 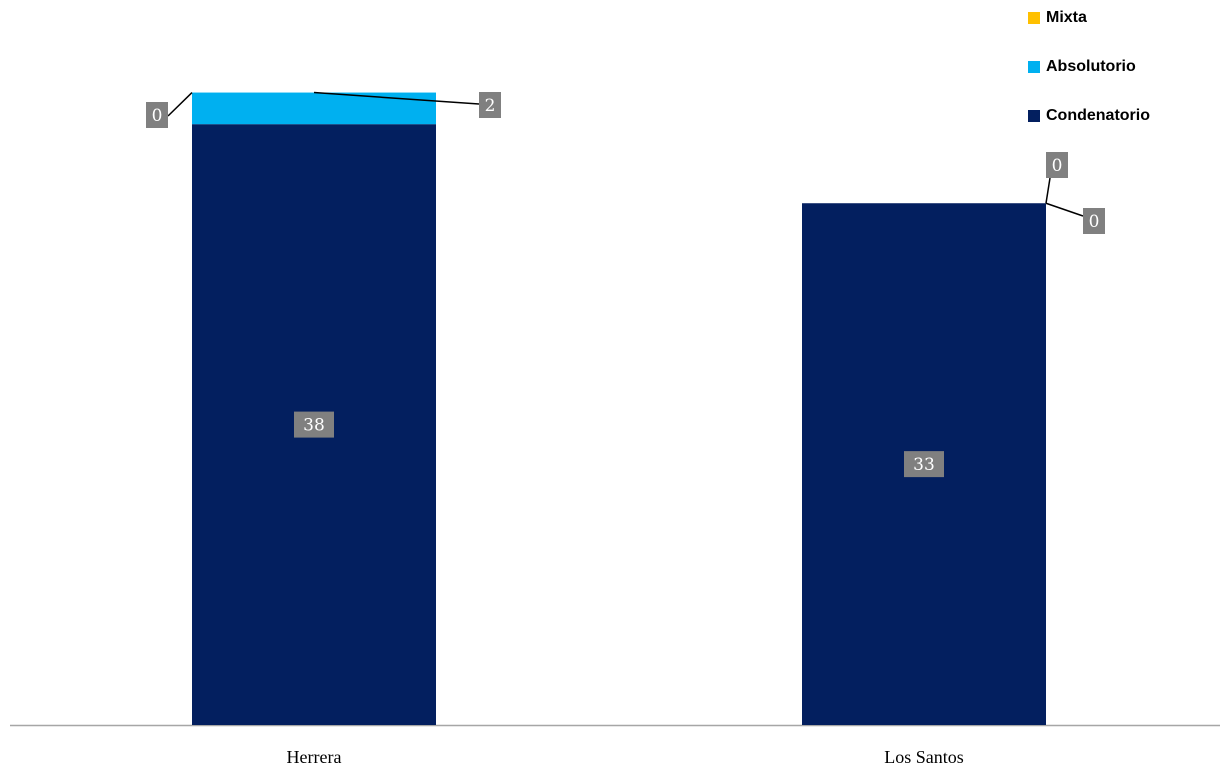 I want to click on leader-line-mixta-los-santos, so click(x=1048, y=190).